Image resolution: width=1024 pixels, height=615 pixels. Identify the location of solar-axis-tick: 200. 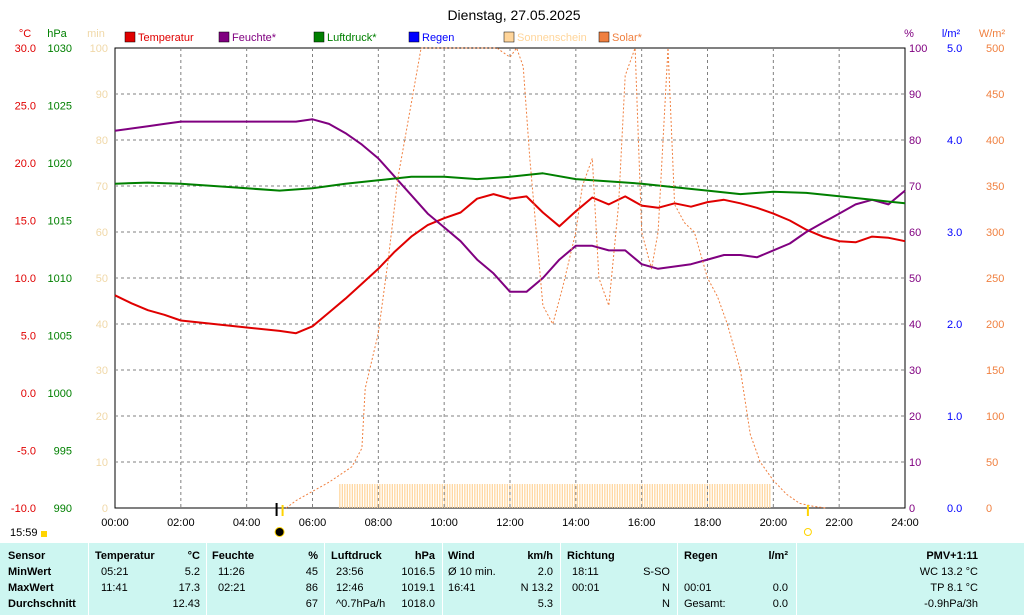
(995, 325).